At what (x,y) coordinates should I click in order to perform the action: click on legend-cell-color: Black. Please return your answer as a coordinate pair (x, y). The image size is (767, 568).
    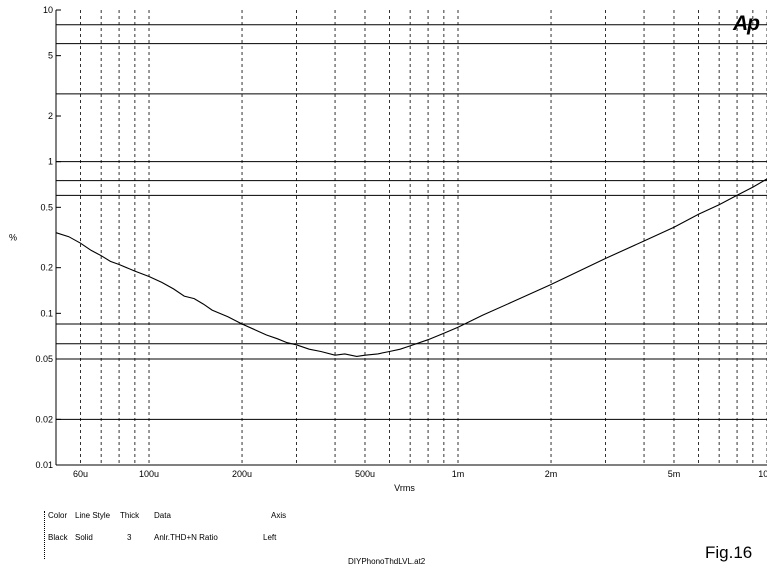
    Looking at the image, I should click on (58, 537).